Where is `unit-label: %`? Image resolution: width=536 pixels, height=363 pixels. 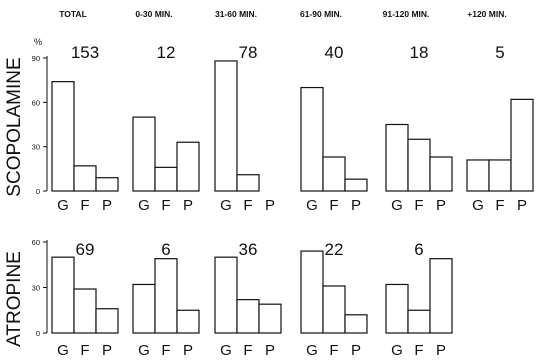 unit-label: % is located at coordinates (38, 42).